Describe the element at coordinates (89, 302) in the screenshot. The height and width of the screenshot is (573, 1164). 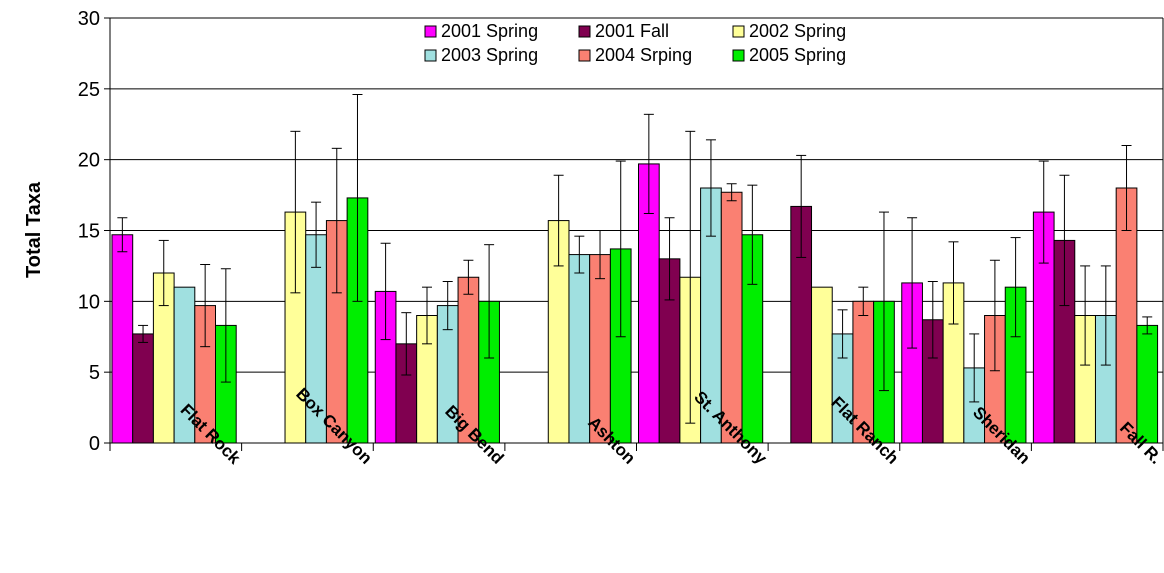
I see `y-tick-label: 10` at that location.